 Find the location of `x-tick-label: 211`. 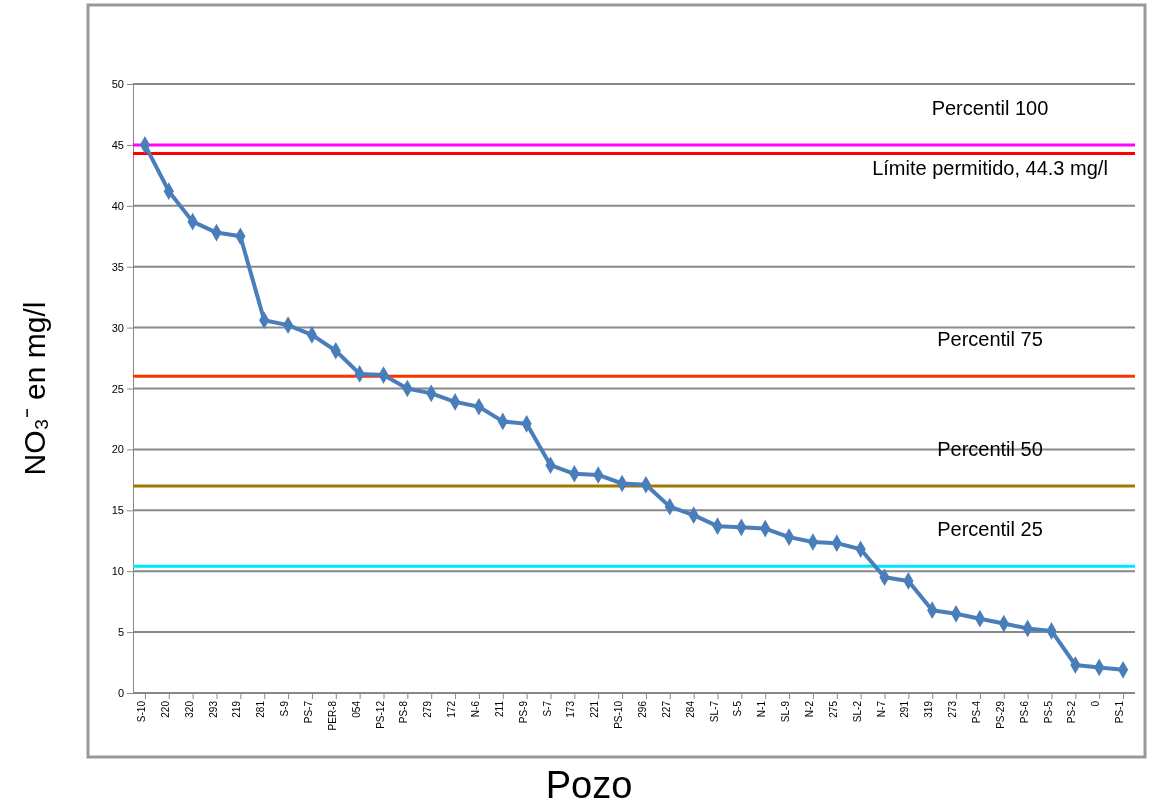

x-tick-label: 211 is located at coordinates (499, 708).